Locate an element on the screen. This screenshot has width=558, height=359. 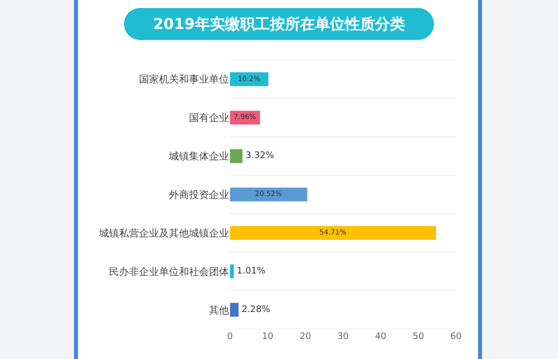
data-label: 3.32% is located at coordinates (260, 156).